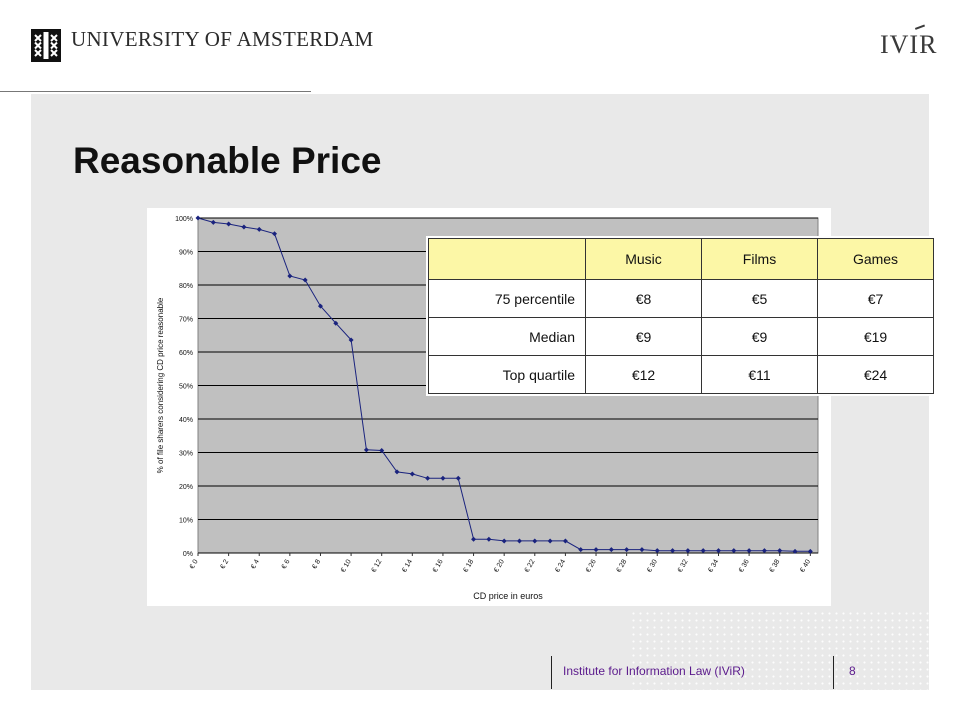 Image resolution: width=960 pixels, height=720 pixels. What do you see at coordinates (875, 298) in the screenshot?
I see `table-cell: €7` at bounding box center [875, 298].